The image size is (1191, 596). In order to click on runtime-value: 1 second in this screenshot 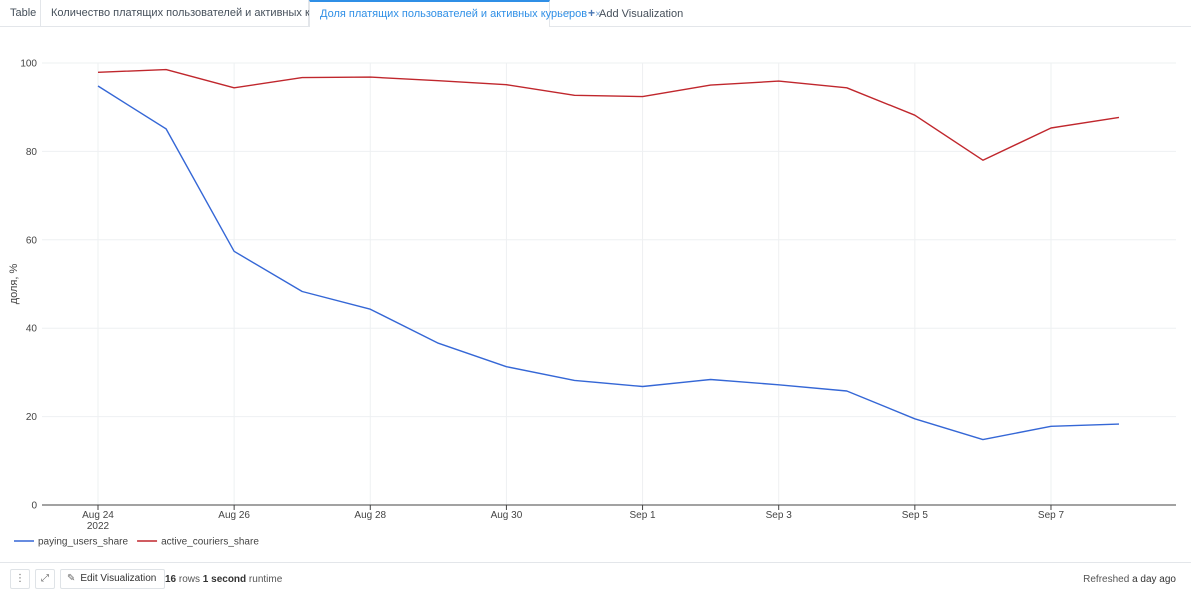, I will do `click(224, 579)`.